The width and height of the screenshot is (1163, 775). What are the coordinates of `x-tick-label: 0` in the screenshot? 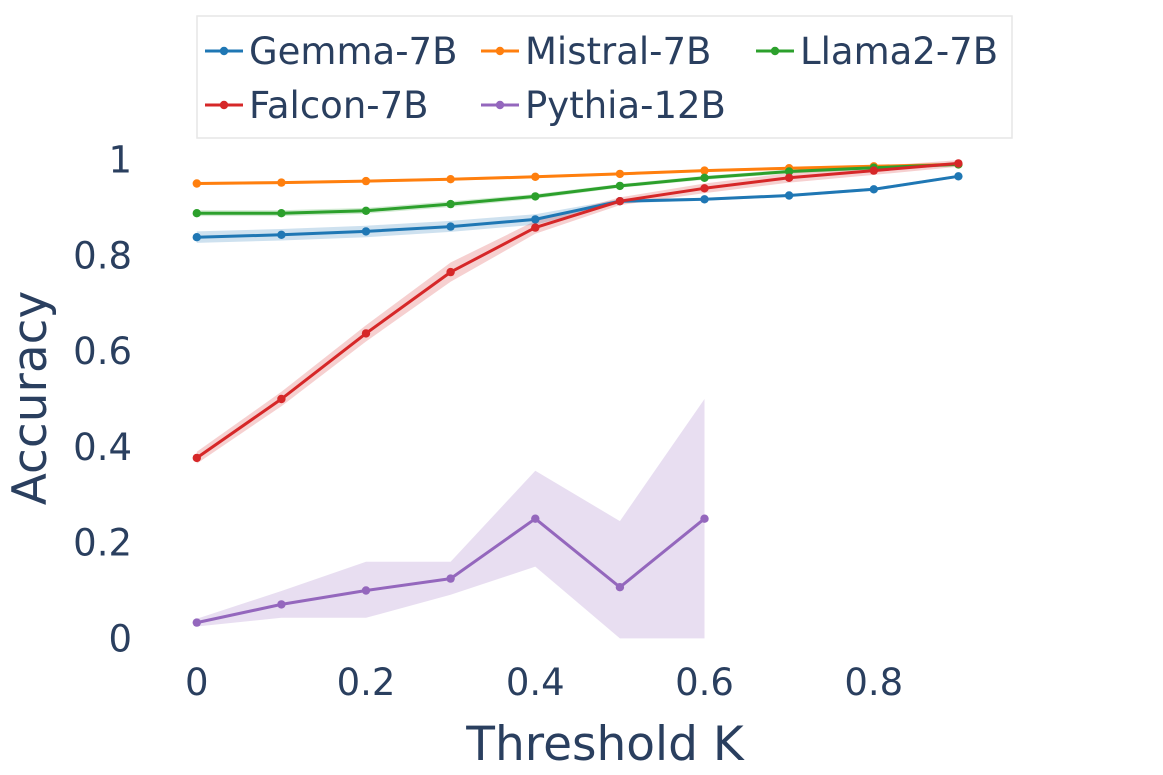 It's located at (197, 682).